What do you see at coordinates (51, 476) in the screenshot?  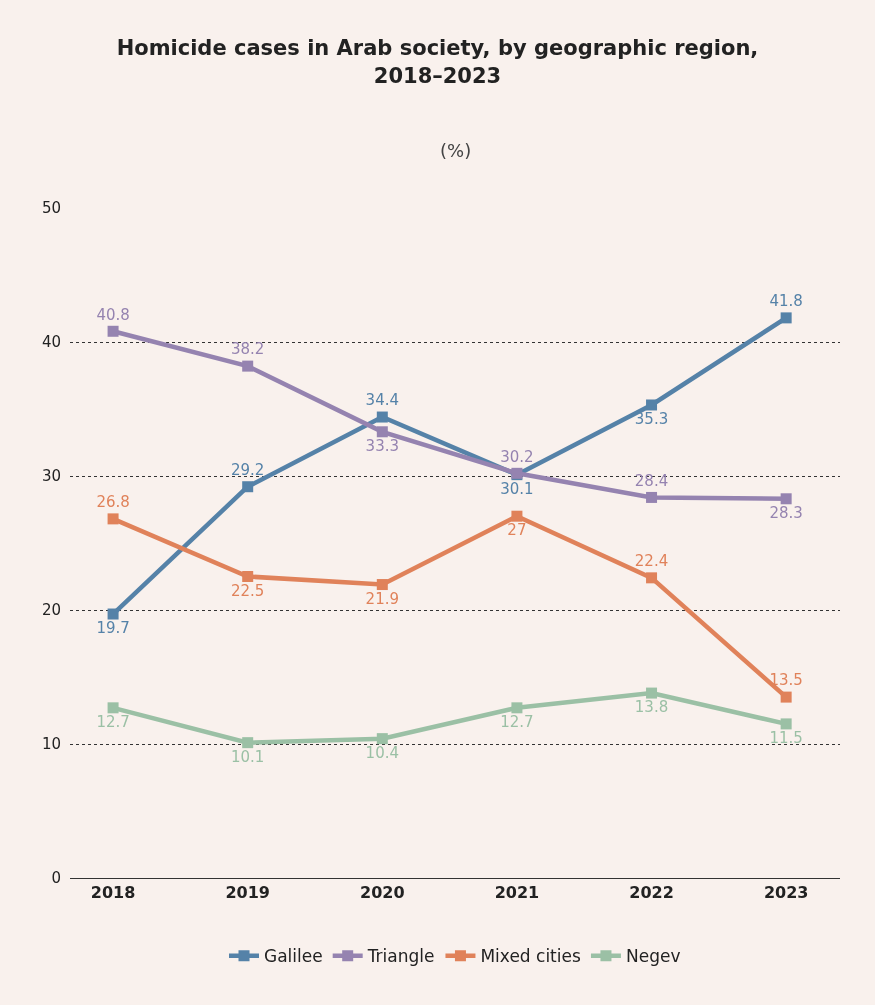 I see `y-tick-label: 30` at bounding box center [51, 476].